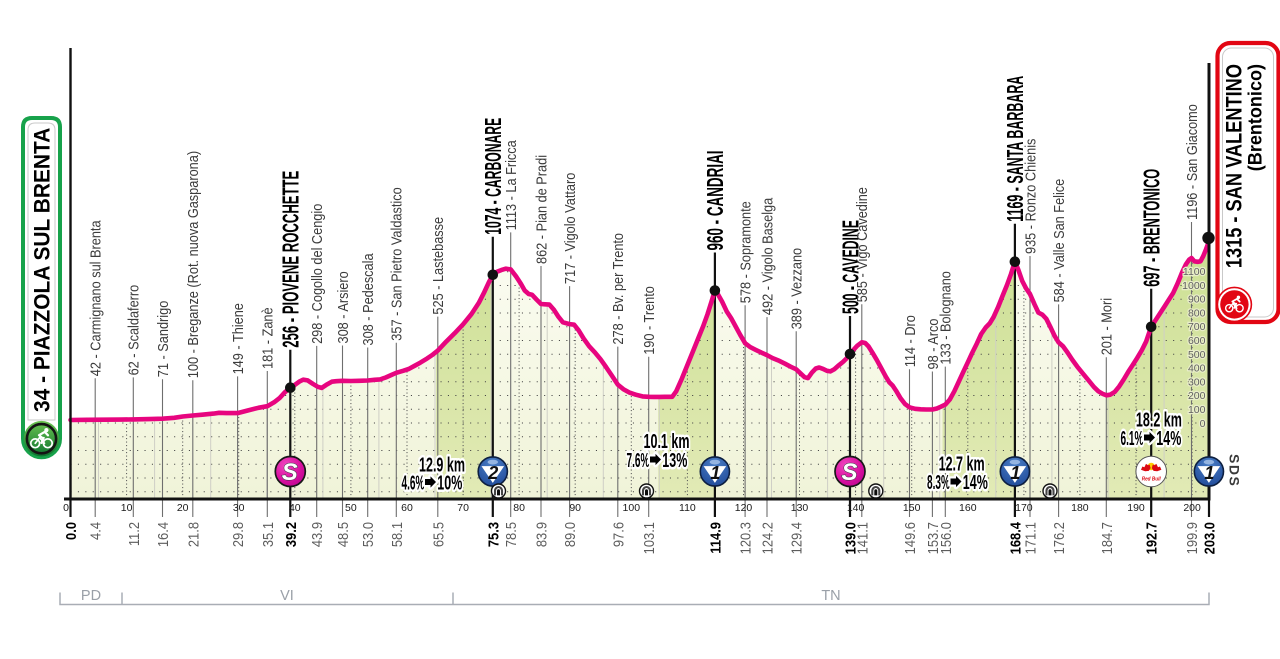 The image size is (1280, 659). What do you see at coordinates (95, 531) in the screenshot?
I see `svg-text: 4.4` at bounding box center [95, 531].